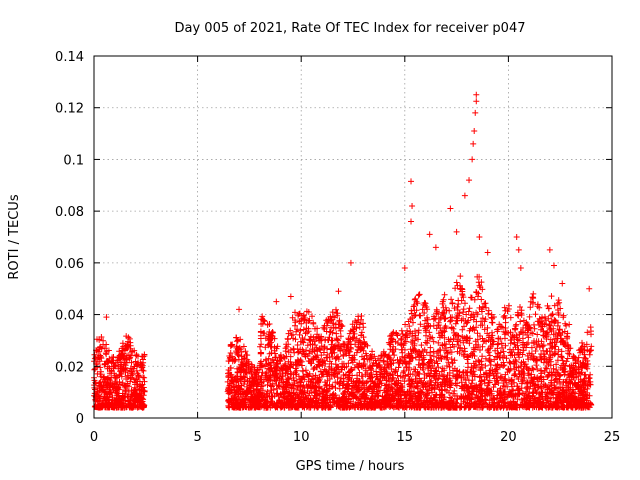 This screenshot has height=480, width=640. Describe the element at coordinates (69, 212) in the screenshot. I see `y-tick-label: 0.08` at that location.